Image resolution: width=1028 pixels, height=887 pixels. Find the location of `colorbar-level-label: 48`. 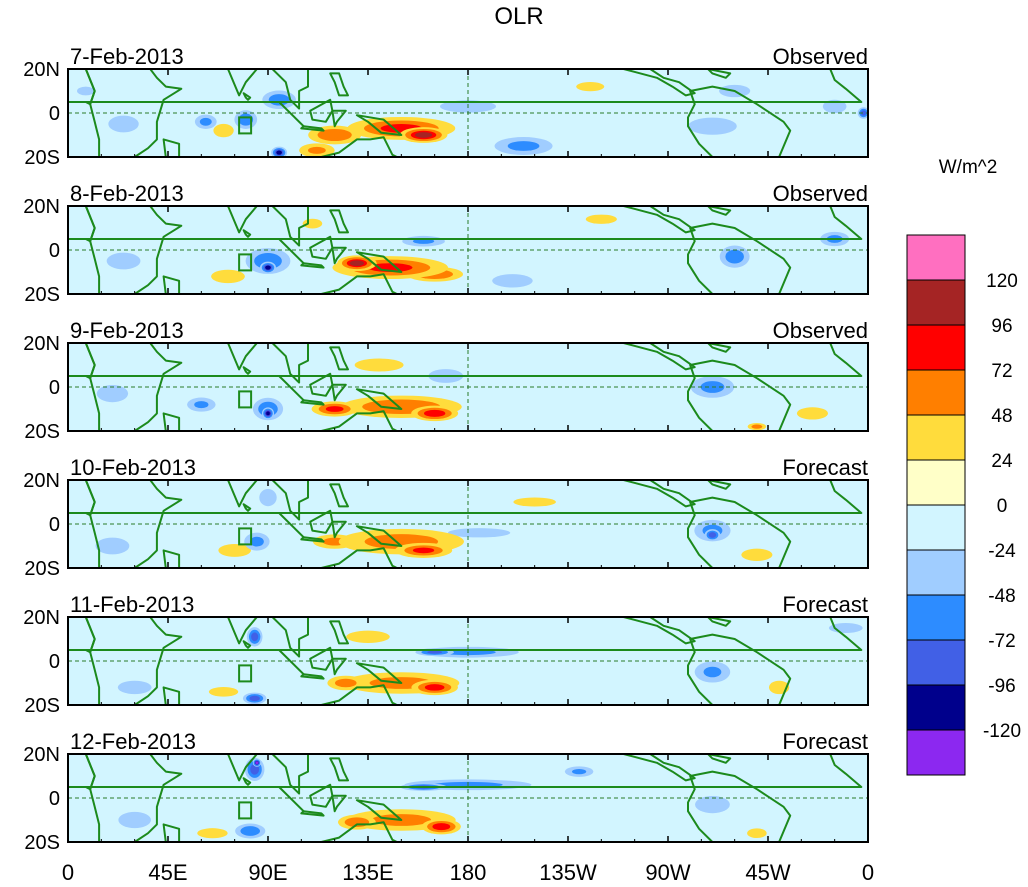

colorbar-level-label: 48 is located at coordinates (1001, 416).